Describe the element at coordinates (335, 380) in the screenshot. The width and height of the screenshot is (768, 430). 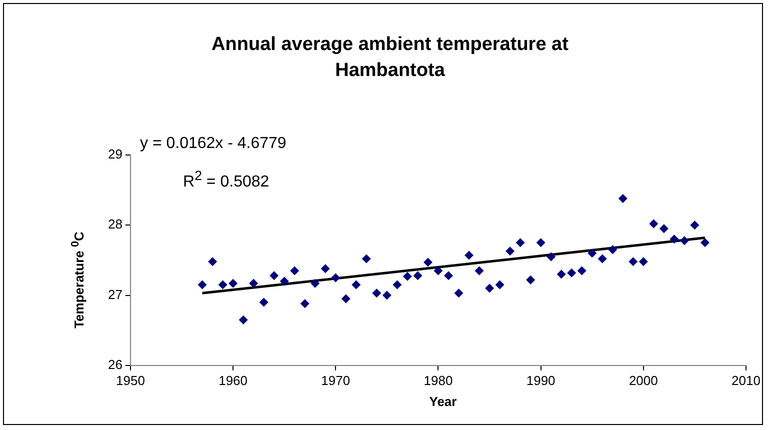
I see `x-tick-label: 1970` at that location.